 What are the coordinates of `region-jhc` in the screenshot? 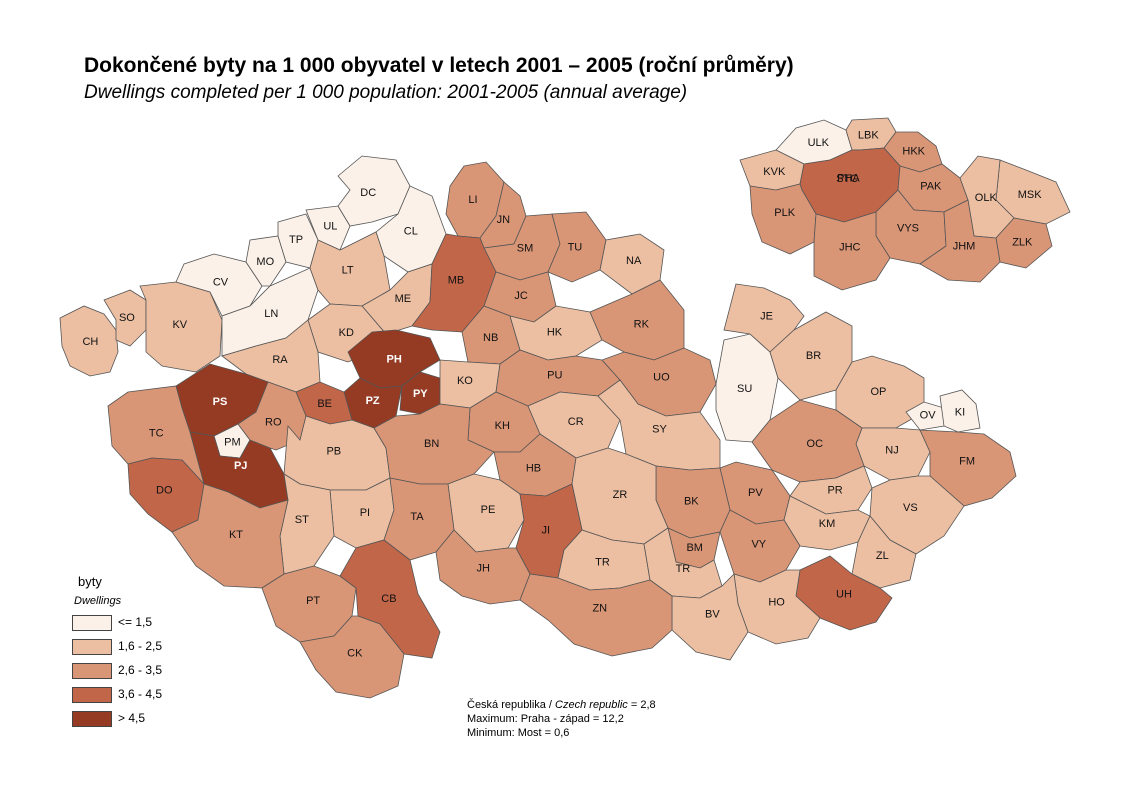 It's located at (852, 251).